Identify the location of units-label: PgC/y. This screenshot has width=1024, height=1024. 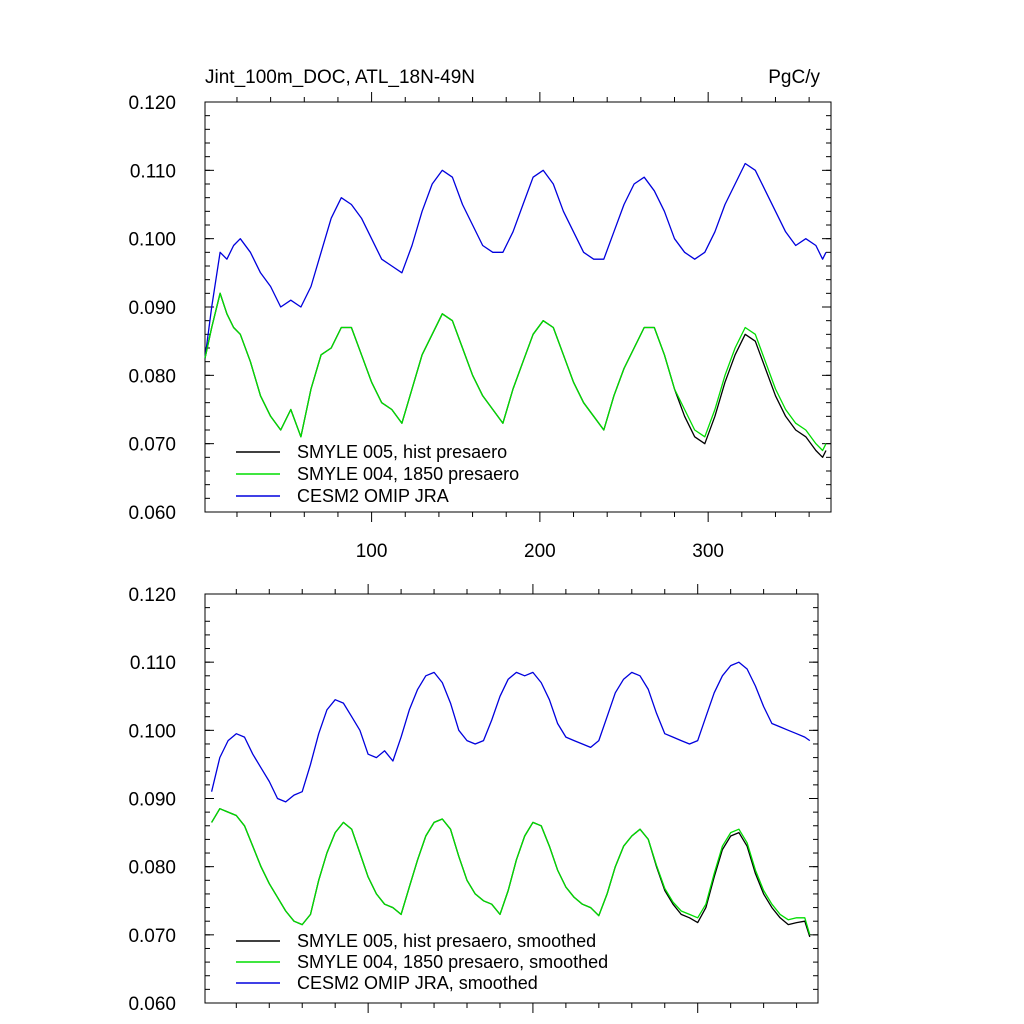
(794, 77).